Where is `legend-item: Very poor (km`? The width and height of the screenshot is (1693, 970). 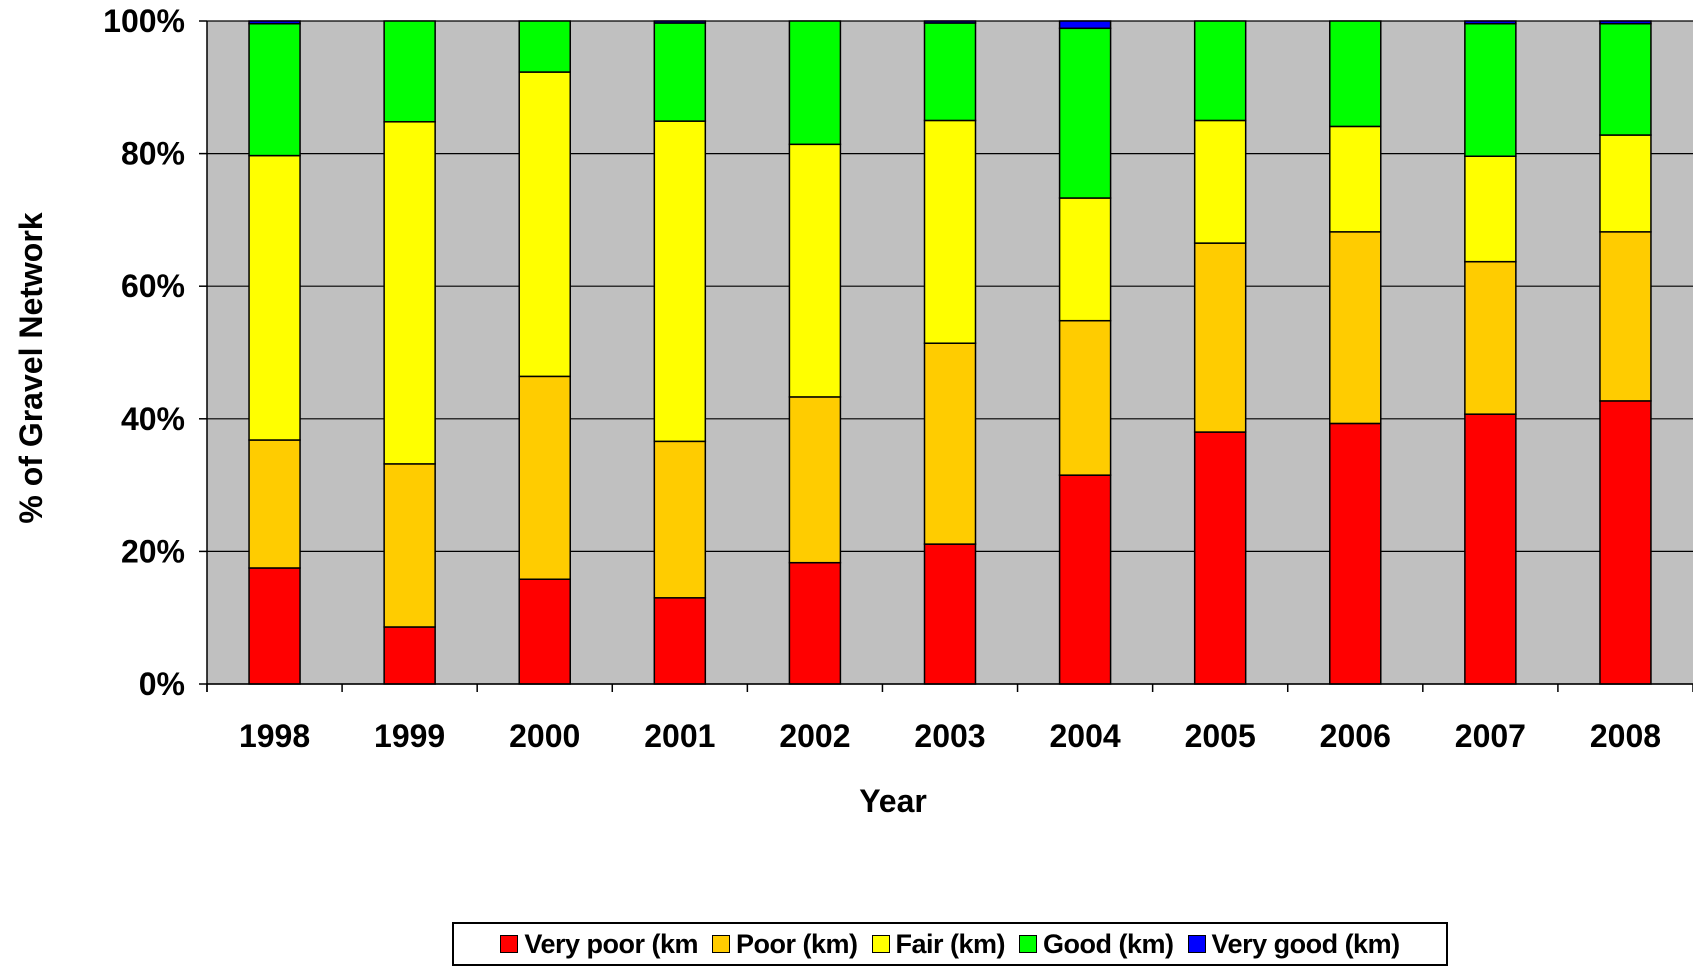 legend-item: Very poor (km is located at coordinates (599, 944).